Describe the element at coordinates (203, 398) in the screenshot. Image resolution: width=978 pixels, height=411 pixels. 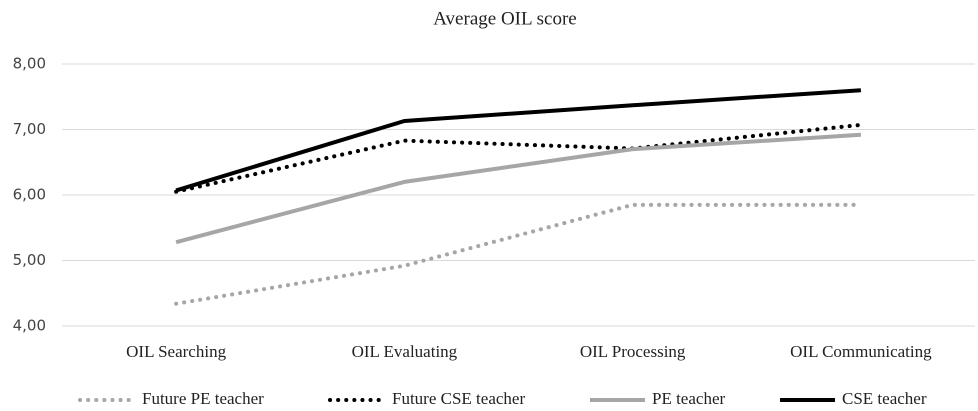
I see `legend-label: Future PE teacher` at that location.